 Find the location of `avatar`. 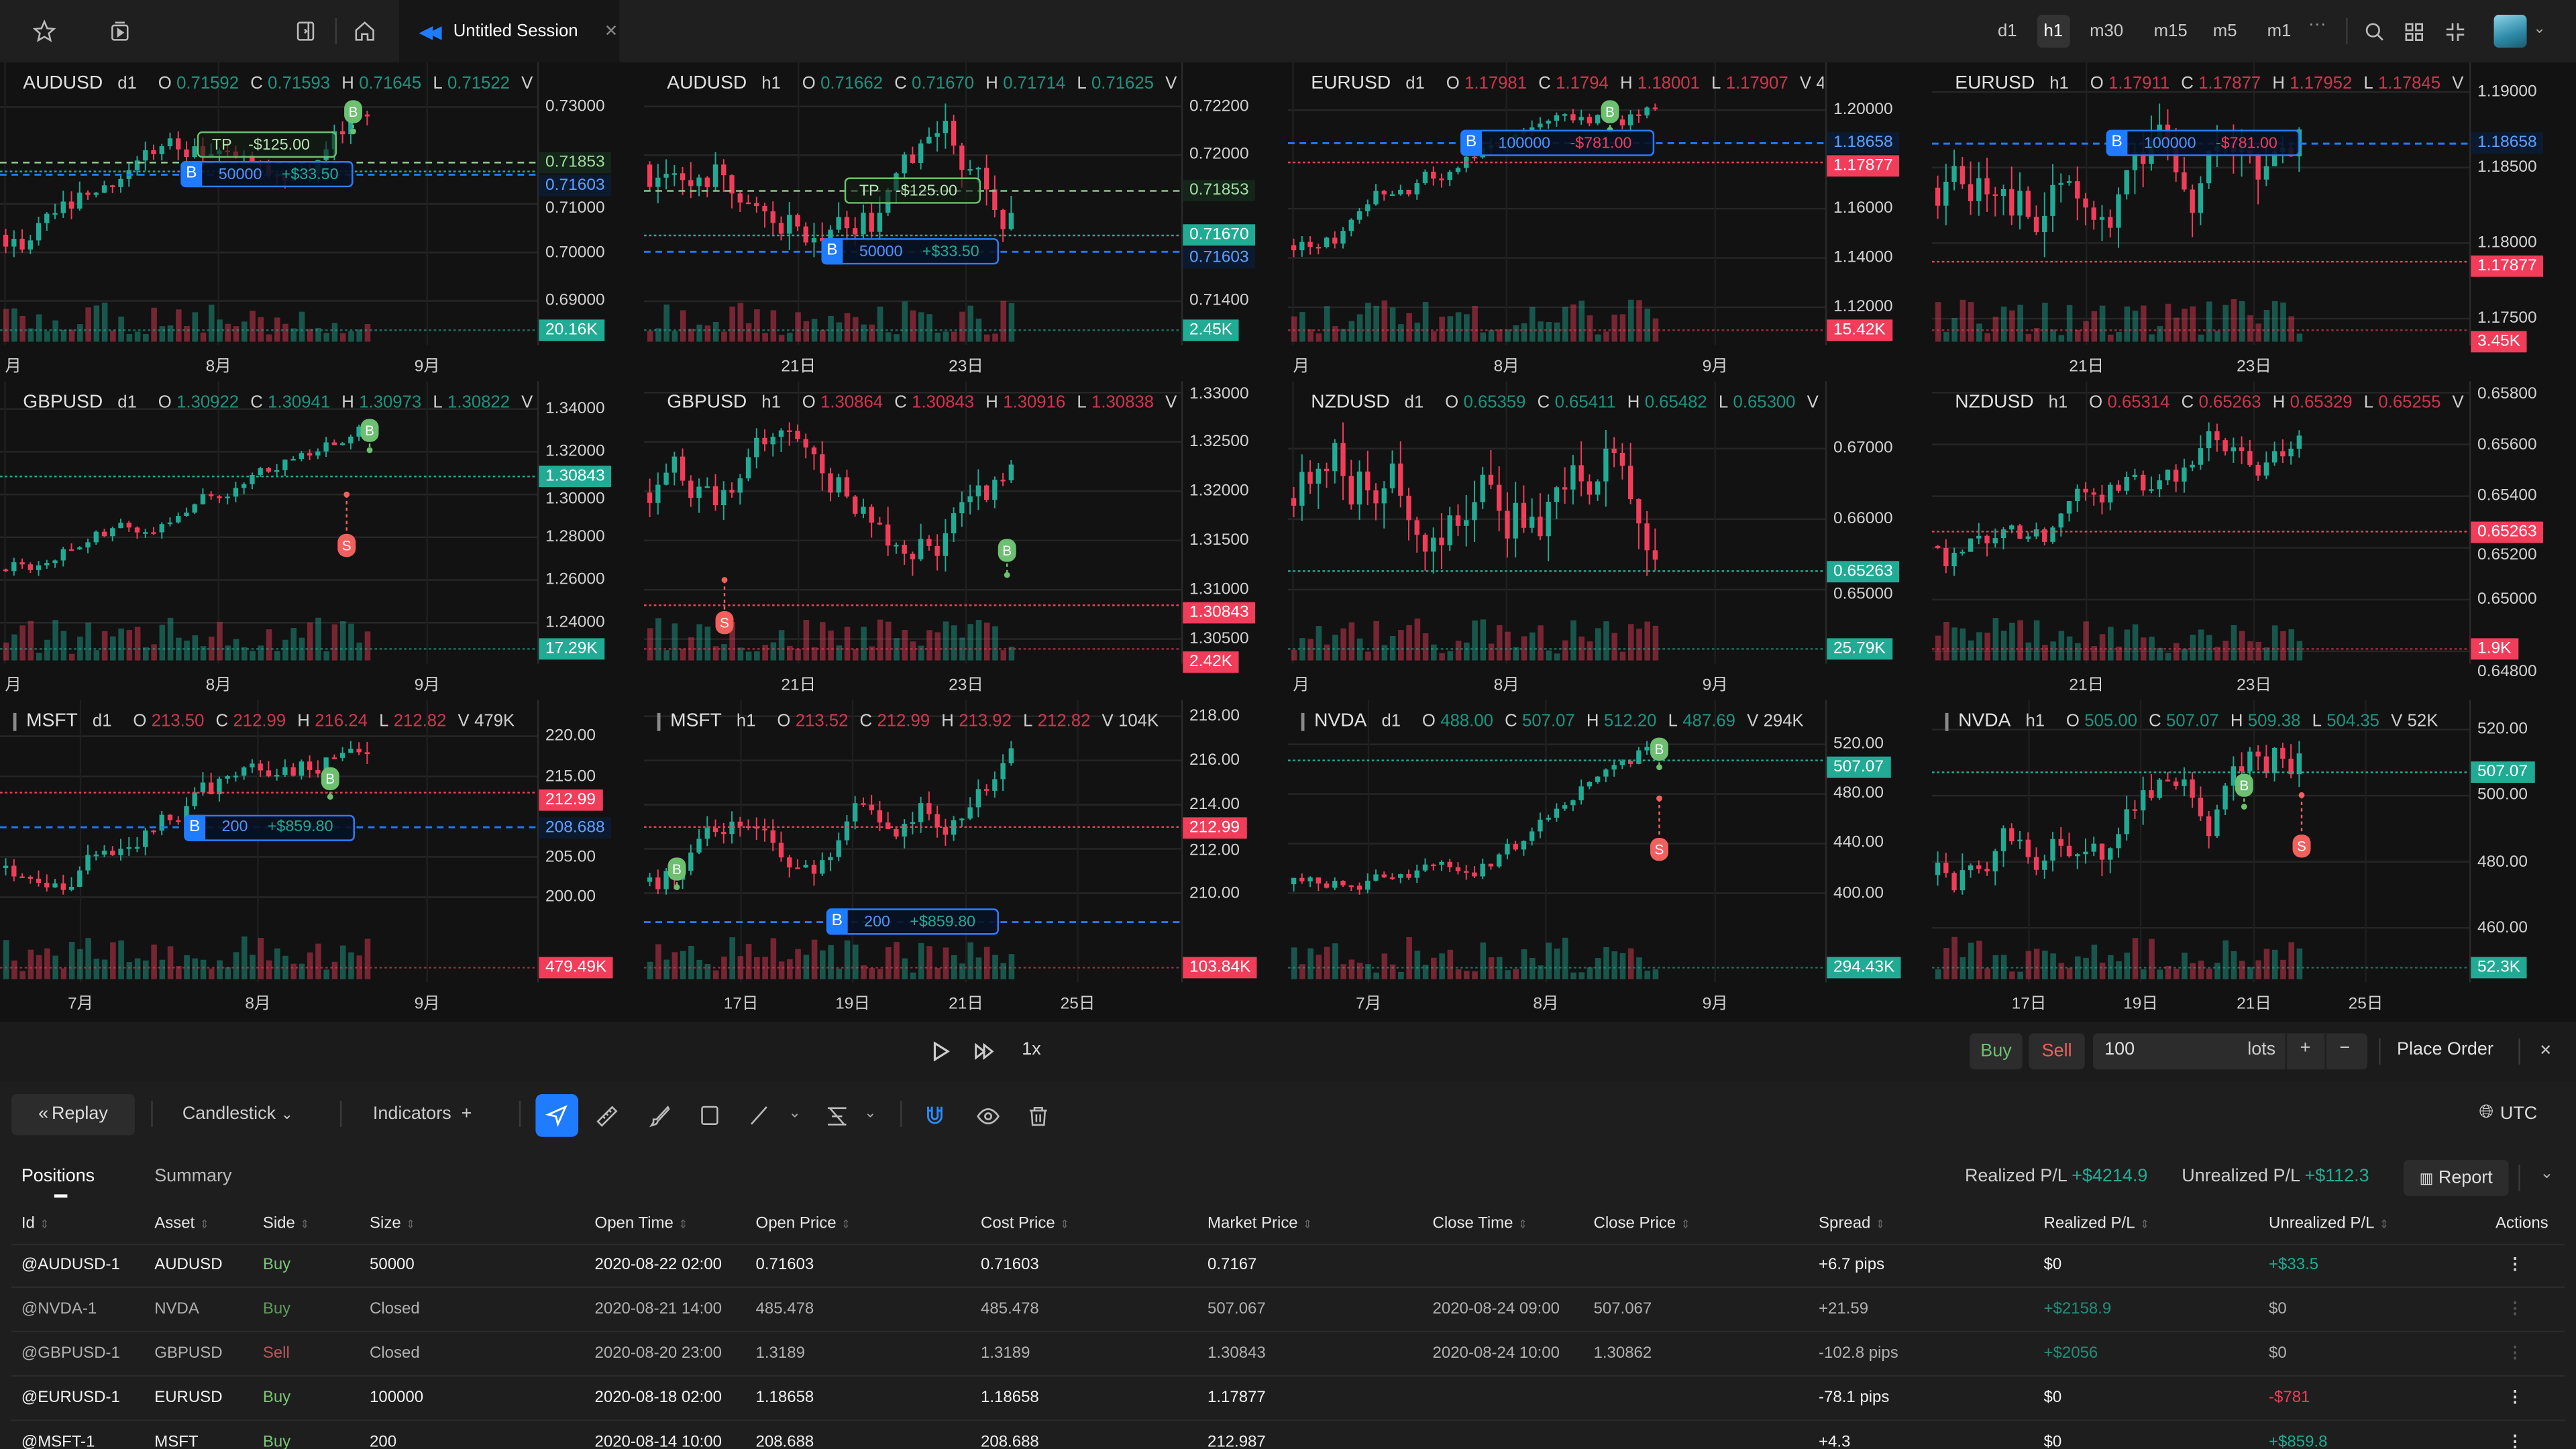

avatar is located at coordinates (2510, 31).